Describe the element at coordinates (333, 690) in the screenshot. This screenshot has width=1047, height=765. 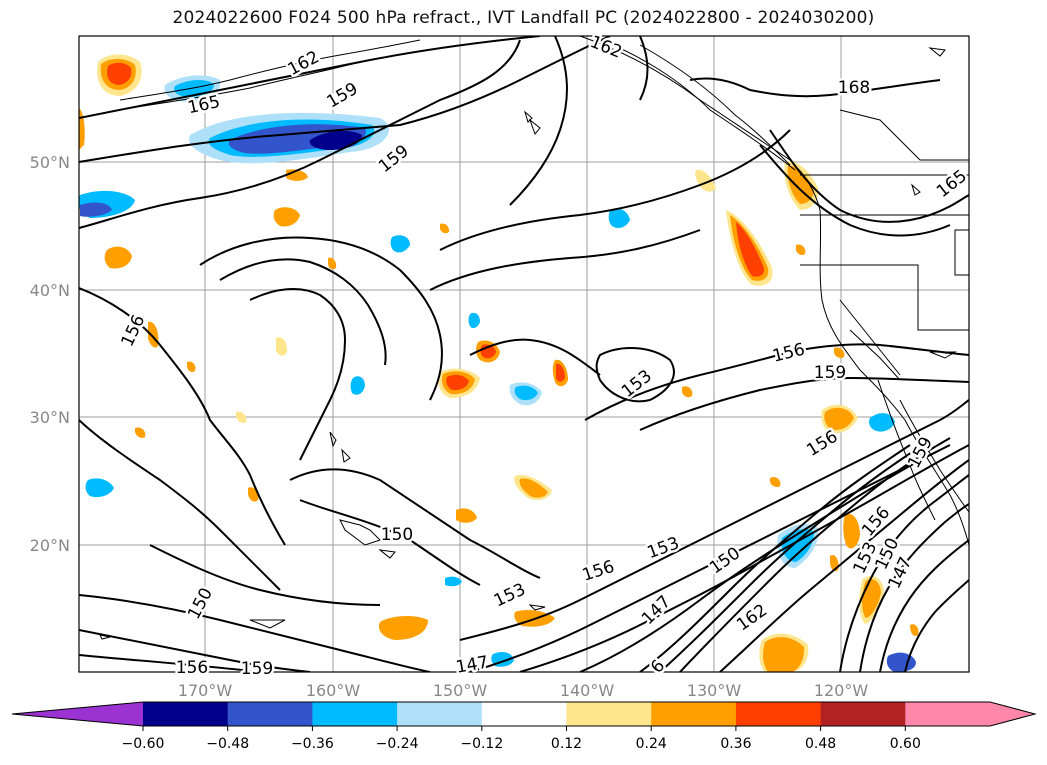
I see `lon-label: 160°W` at that location.